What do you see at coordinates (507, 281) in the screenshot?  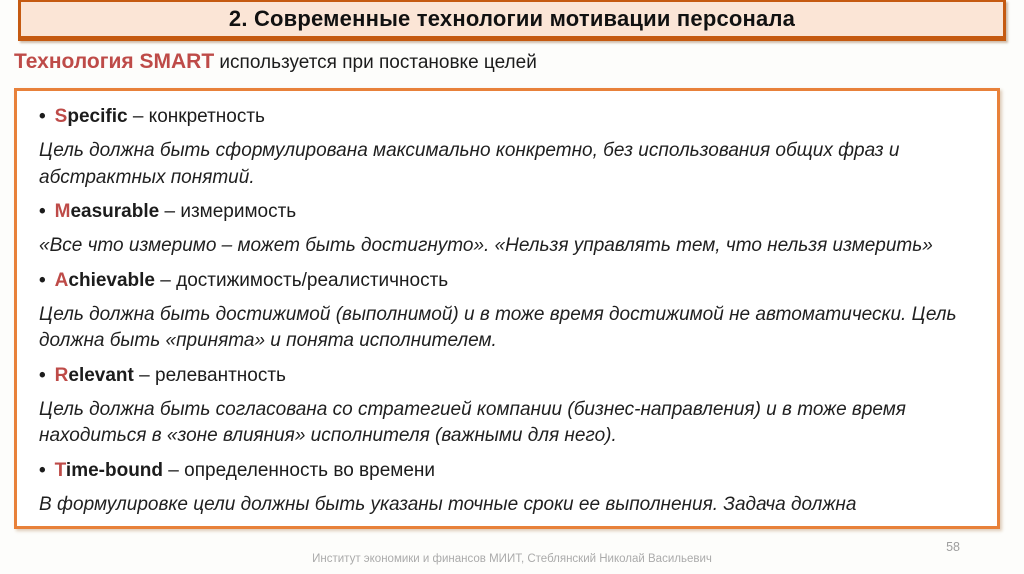 I see `smart-term-line-achievable: Achievable – достижимость/реалистичность` at bounding box center [507, 281].